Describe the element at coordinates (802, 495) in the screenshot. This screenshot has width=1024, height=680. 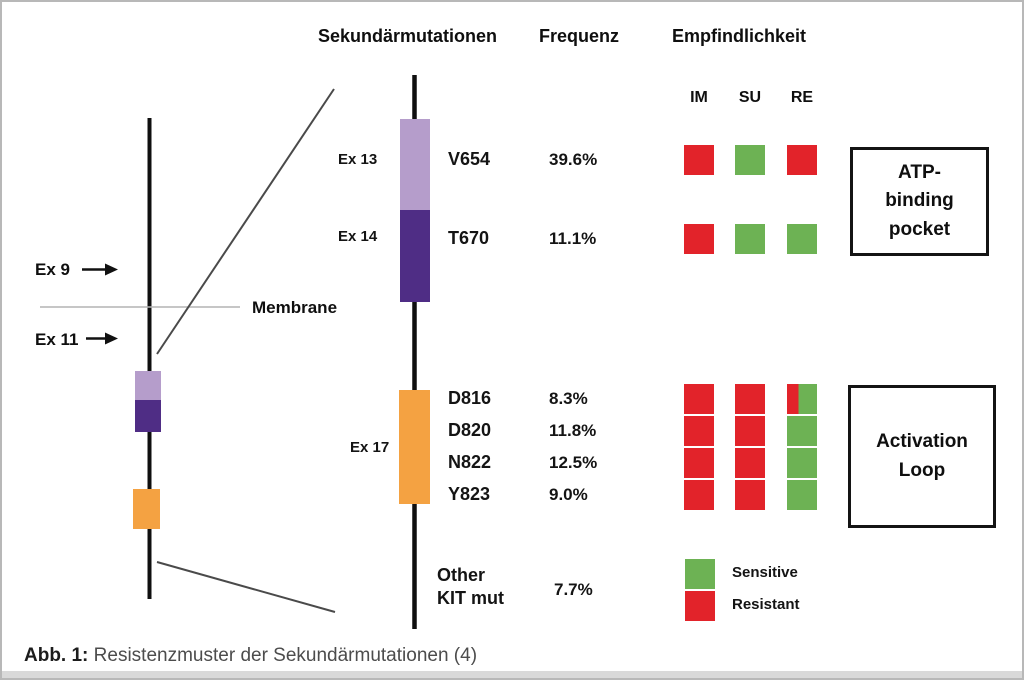
I see `y823-re-sensitive-square` at that location.